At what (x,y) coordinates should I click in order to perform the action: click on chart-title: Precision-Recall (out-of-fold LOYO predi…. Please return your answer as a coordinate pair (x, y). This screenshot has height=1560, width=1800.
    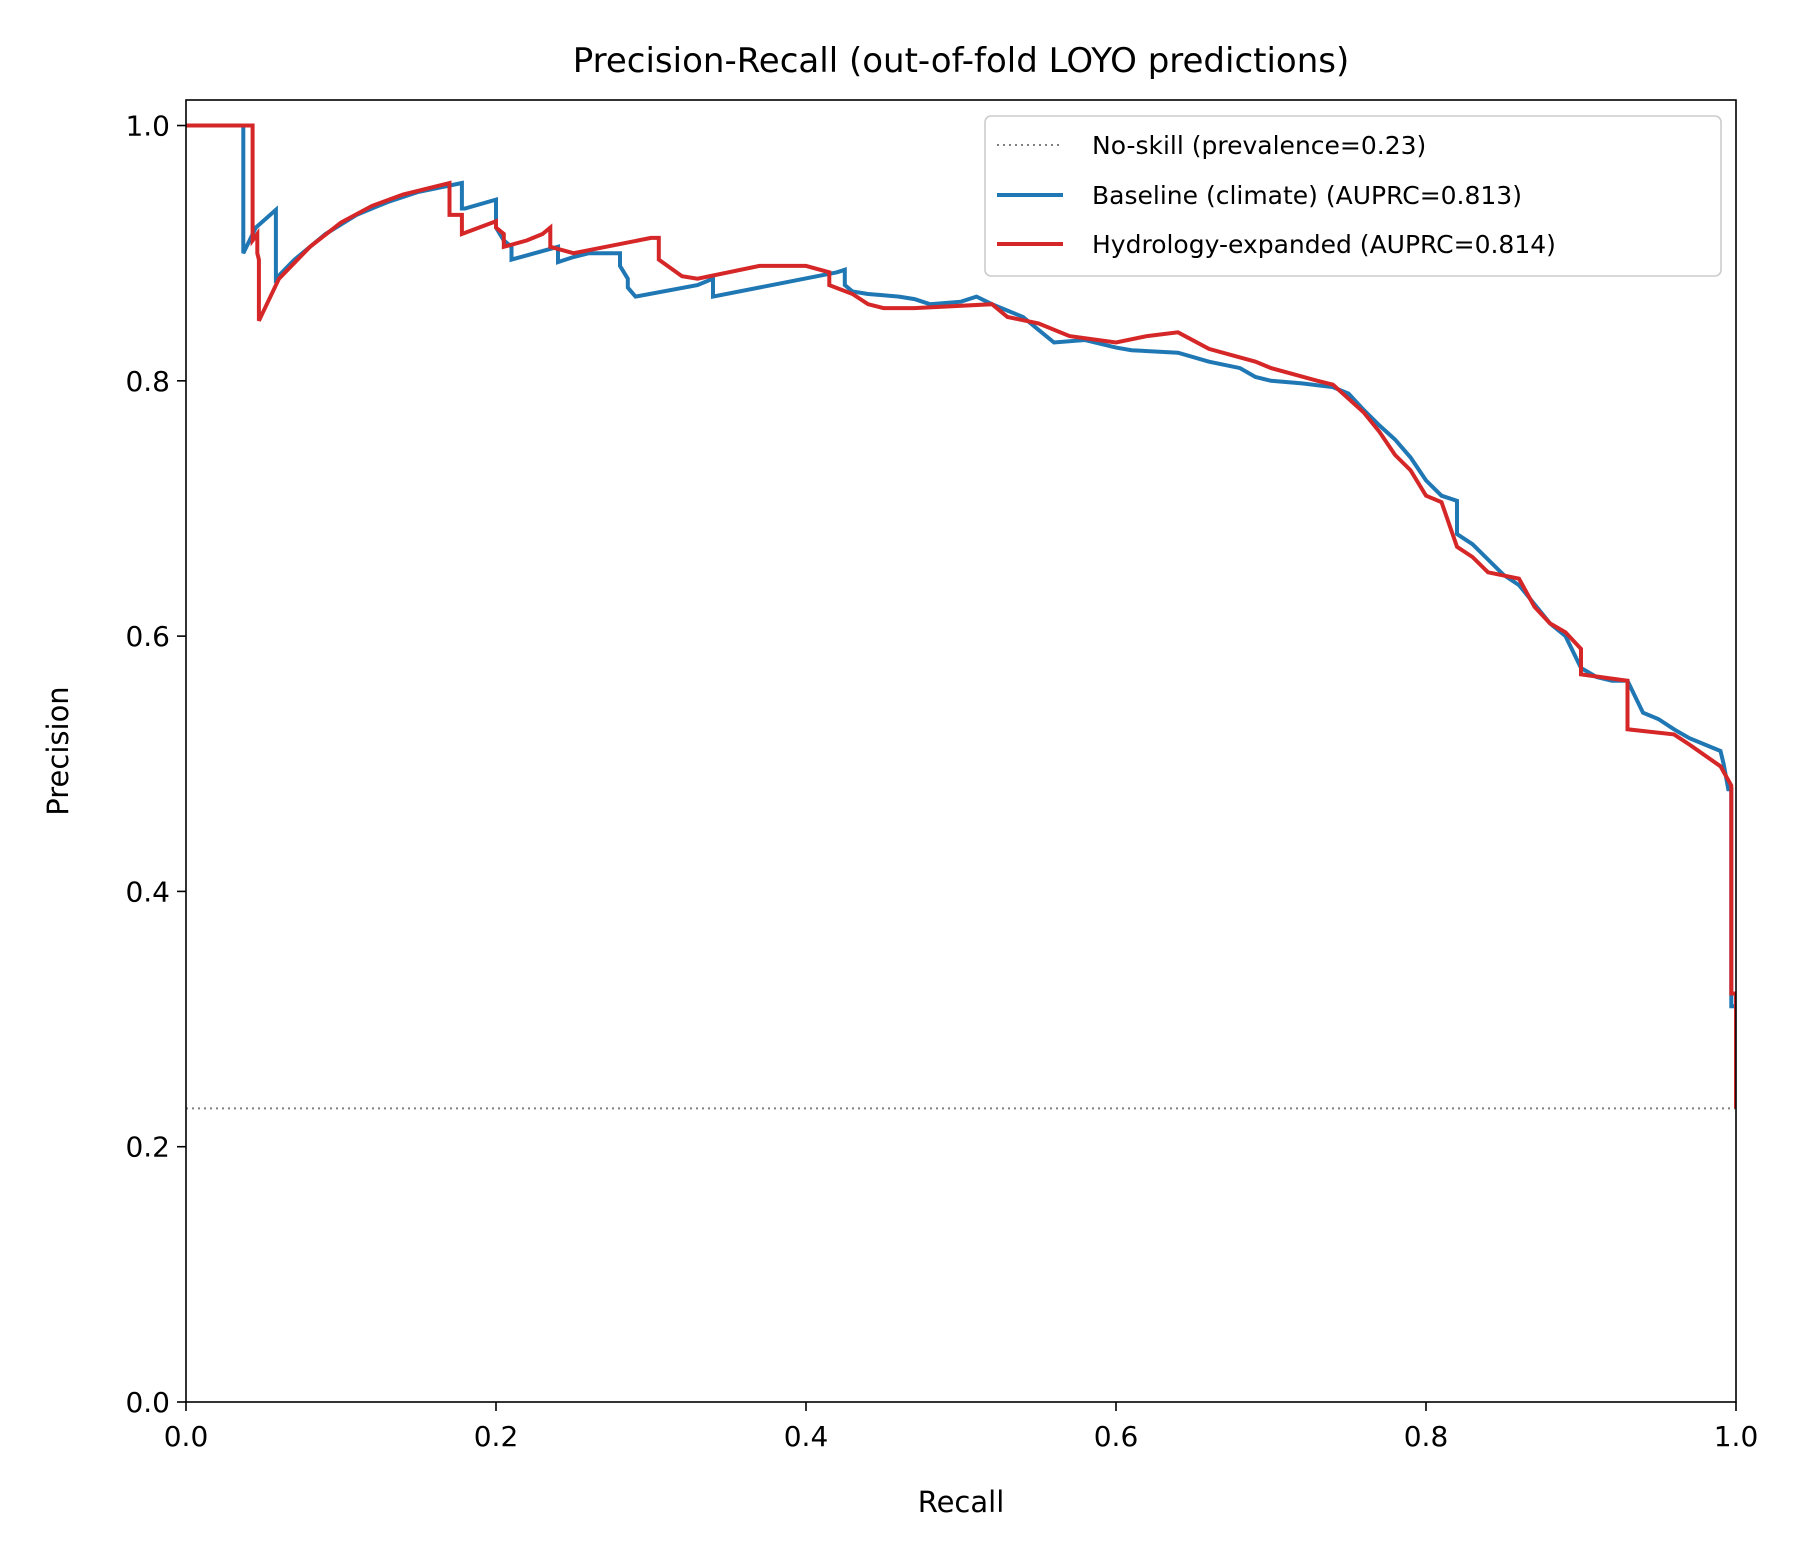
    Looking at the image, I should click on (961, 61).